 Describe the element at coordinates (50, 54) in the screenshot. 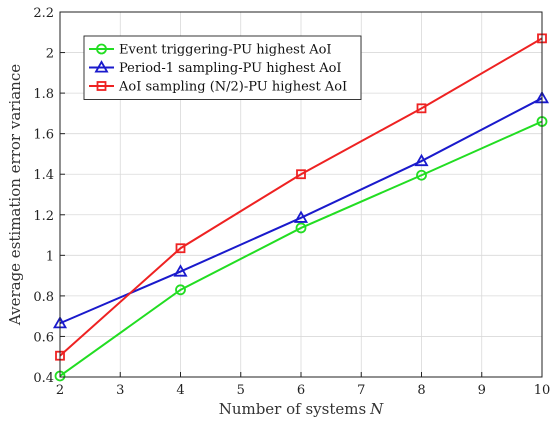

I see `y-tick-label: 2` at that location.